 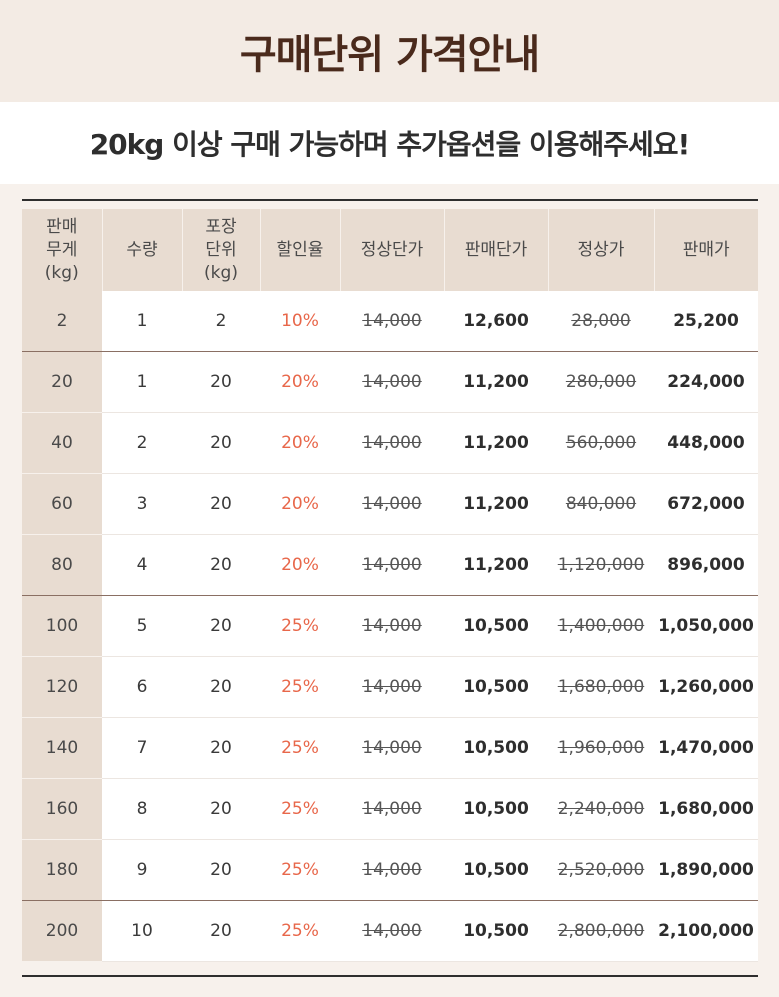 What do you see at coordinates (601, 626) in the screenshot?
I see `cell-regular-price: 1,400,000` at bounding box center [601, 626].